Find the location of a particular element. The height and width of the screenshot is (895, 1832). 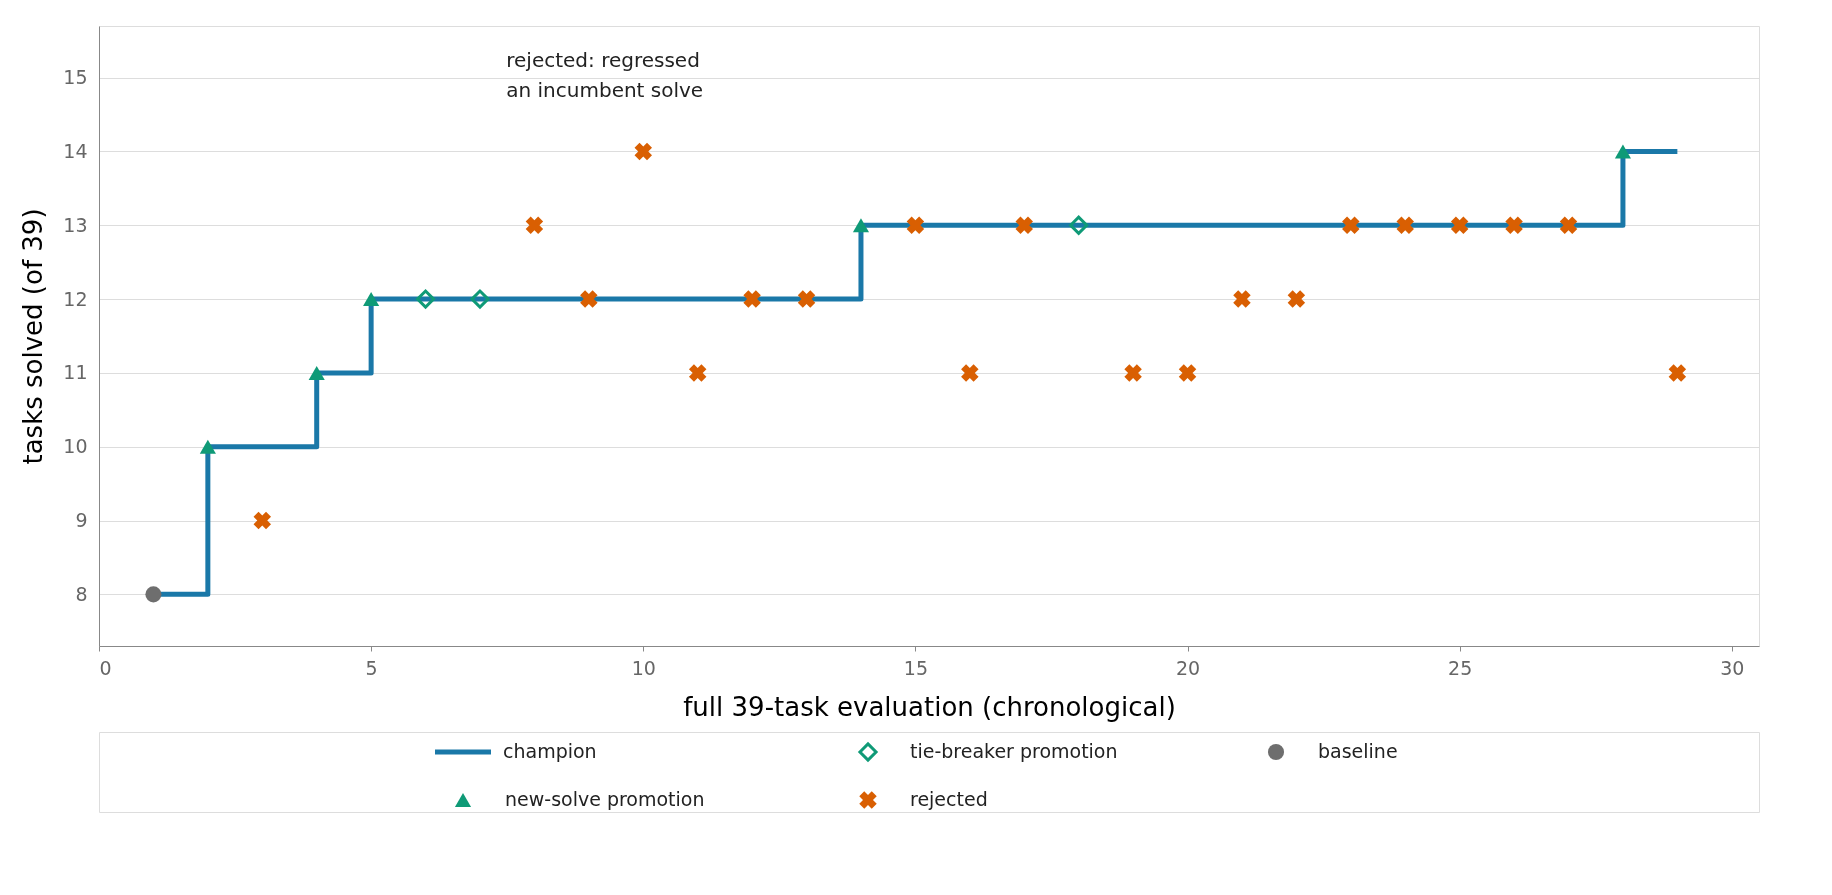

legend-label: rejected is located at coordinates (949, 799).